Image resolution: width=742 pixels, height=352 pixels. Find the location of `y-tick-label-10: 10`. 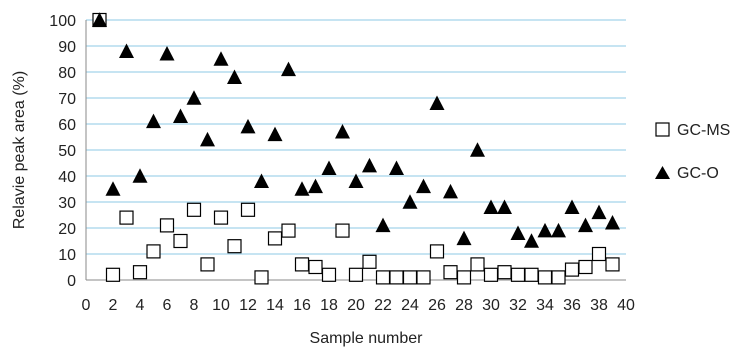

y-tick-label-10: 10 is located at coordinates (67, 255).